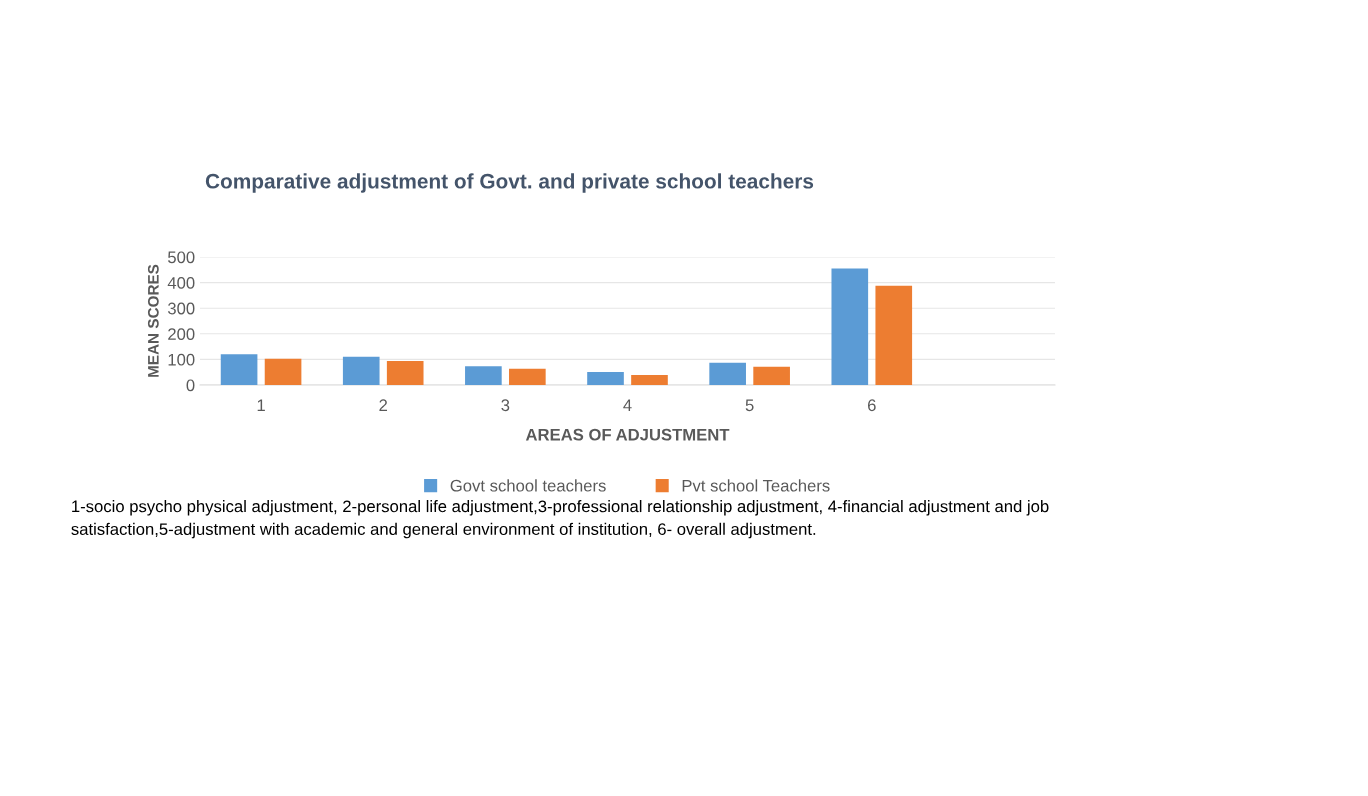 The height and width of the screenshot is (796, 1368). Describe the element at coordinates (627, 405) in the screenshot. I see `x-tick-label: 4` at that location.